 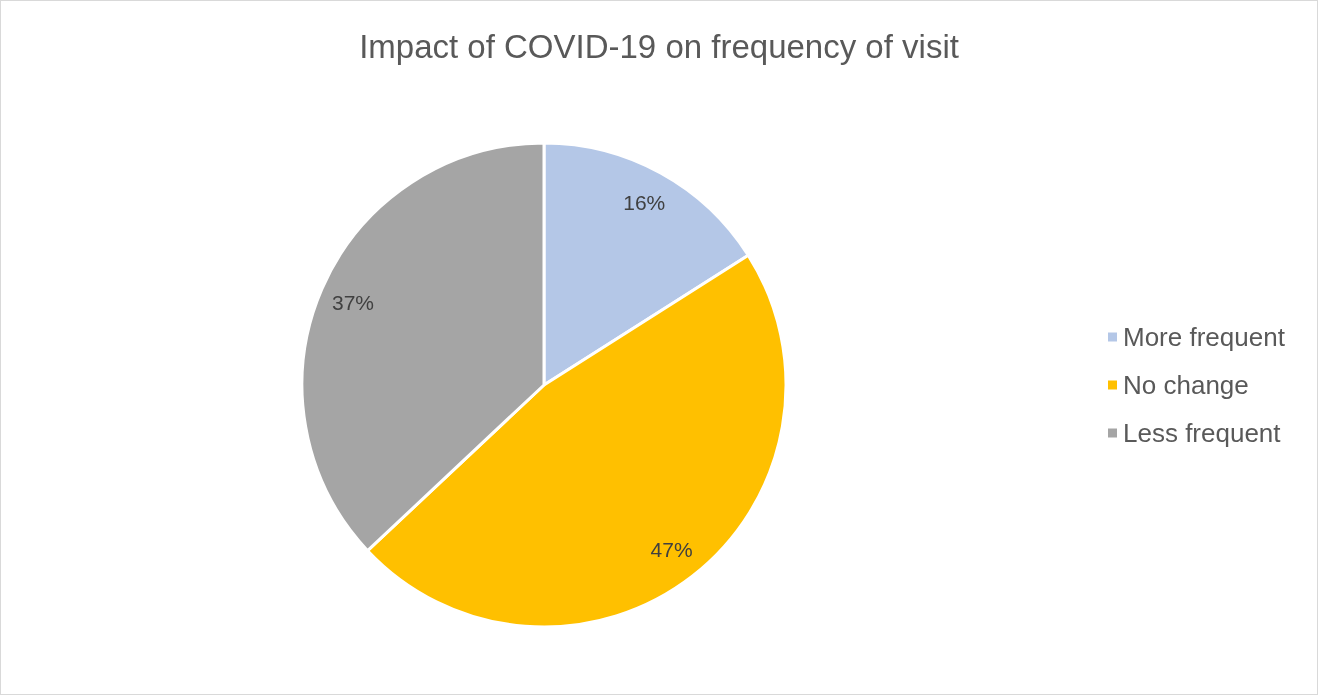 What do you see at coordinates (1202, 433) in the screenshot?
I see `legend-label: Less frequent` at bounding box center [1202, 433].